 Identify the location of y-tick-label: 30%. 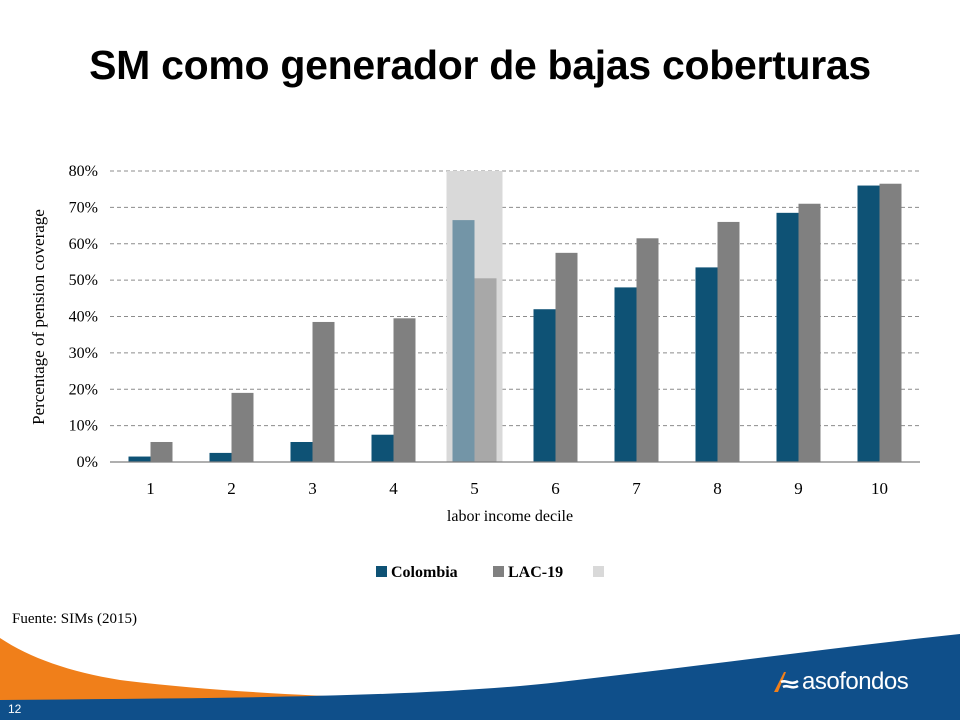
(83, 353).